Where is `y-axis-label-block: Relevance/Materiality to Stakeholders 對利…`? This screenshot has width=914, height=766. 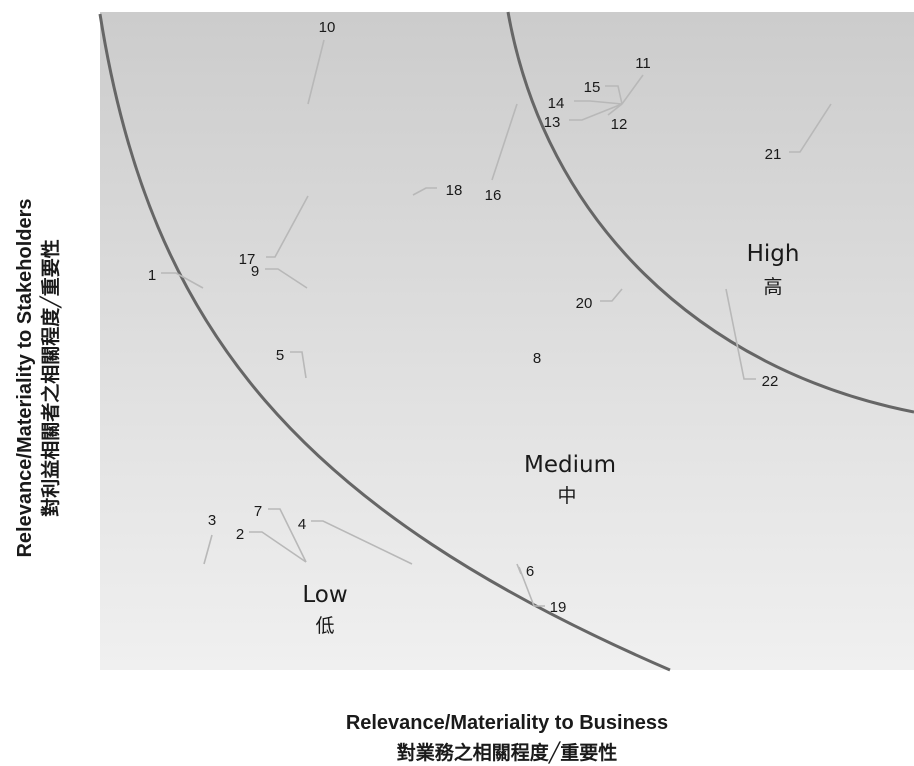 y-axis-label-block: Relevance/Materiality to Stakeholders 對利… is located at coordinates (38, 378).